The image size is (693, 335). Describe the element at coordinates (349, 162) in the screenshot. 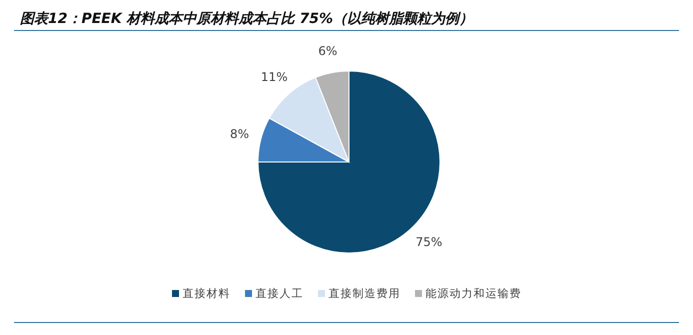

I see `pie-slice` at that location.